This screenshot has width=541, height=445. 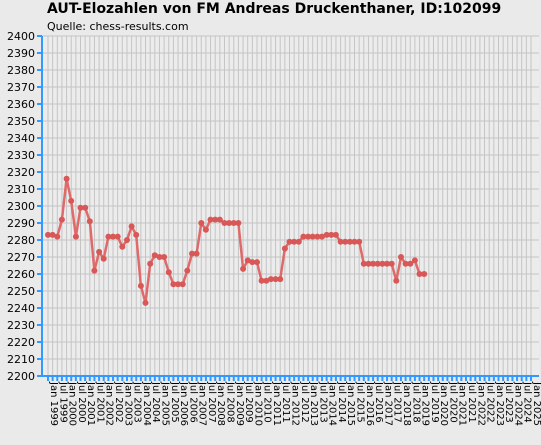 I want to click on y-tick-label: 2370, so click(x=21, y=87).